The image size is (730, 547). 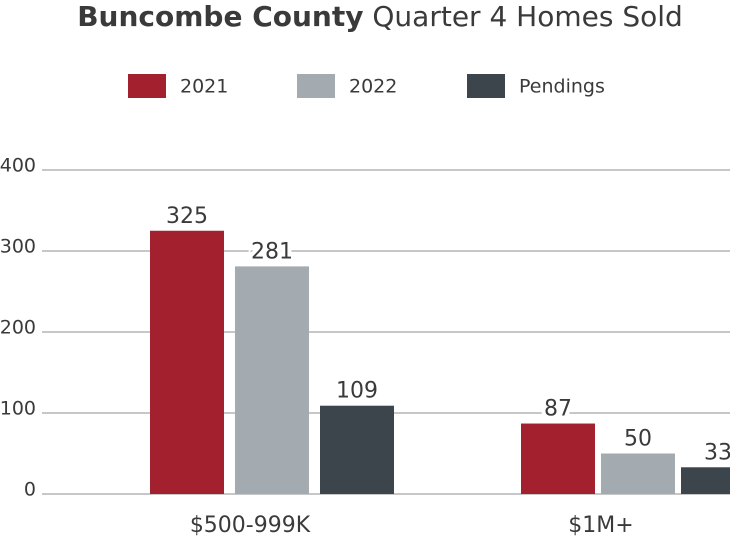 I want to click on y-tick-label: 400, so click(x=18, y=166).